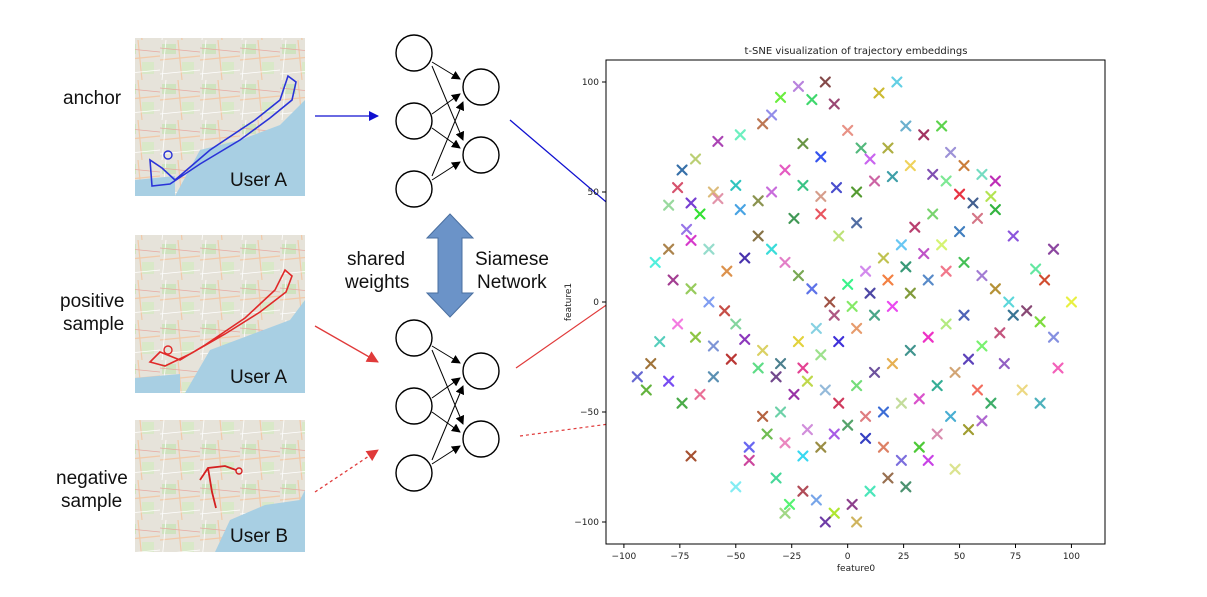 The image size is (1207, 597). Describe the element at coordinates (846, 553) in the screenshot. I see `x-axis: −100 −75 −50 −25 0 25 50 75 100` at that location.